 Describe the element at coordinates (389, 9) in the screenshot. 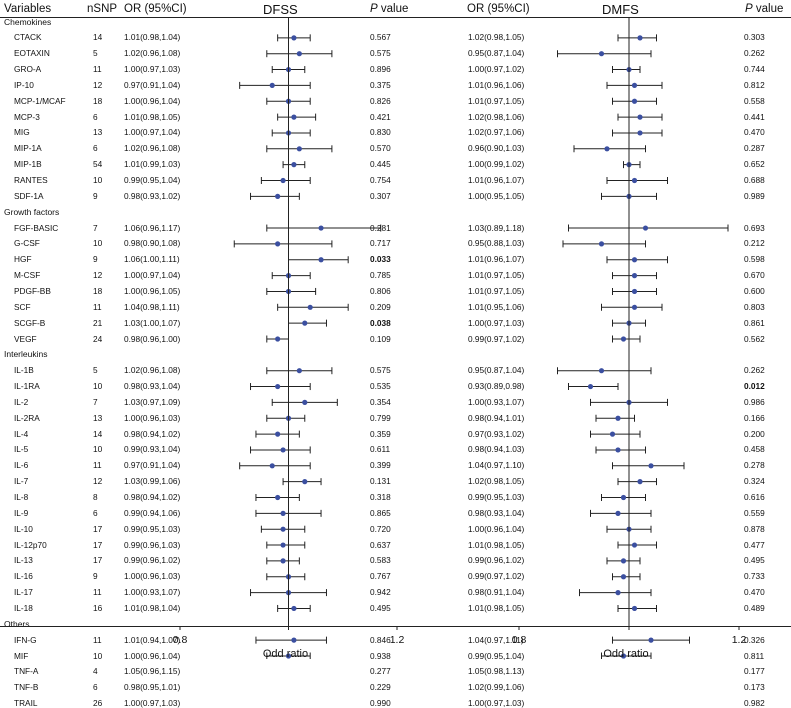

I see `header-p-dfss: P value` at that location.